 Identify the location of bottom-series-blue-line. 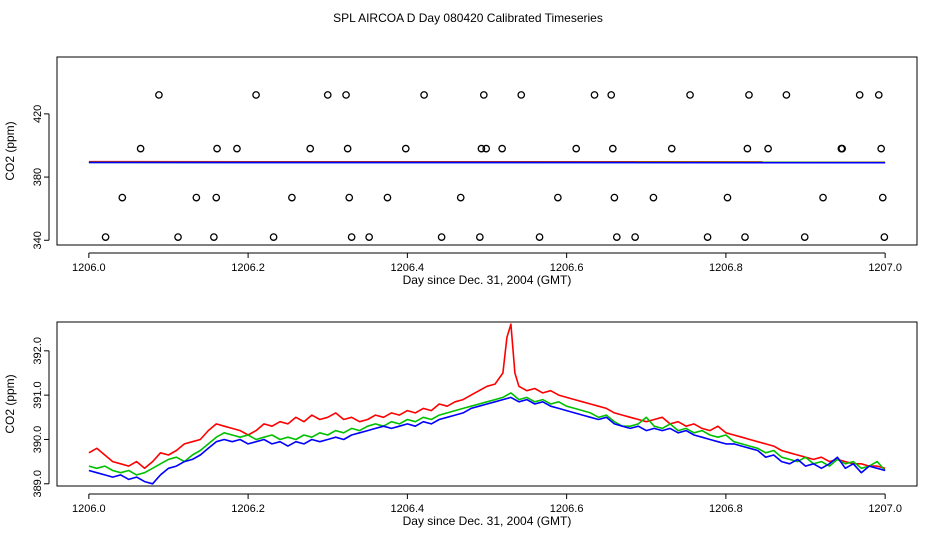
(487, 440).